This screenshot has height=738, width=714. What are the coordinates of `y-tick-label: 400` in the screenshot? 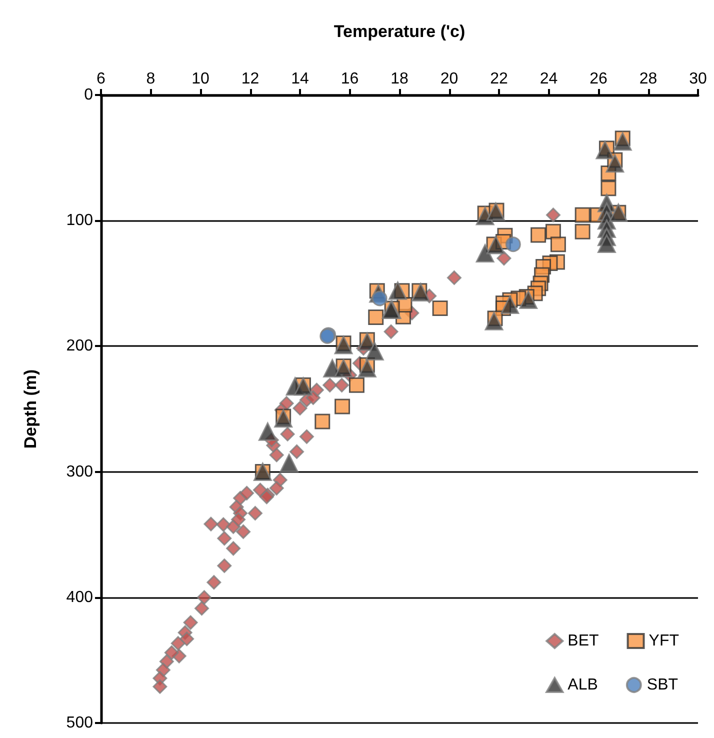 It's located at (80, 597).